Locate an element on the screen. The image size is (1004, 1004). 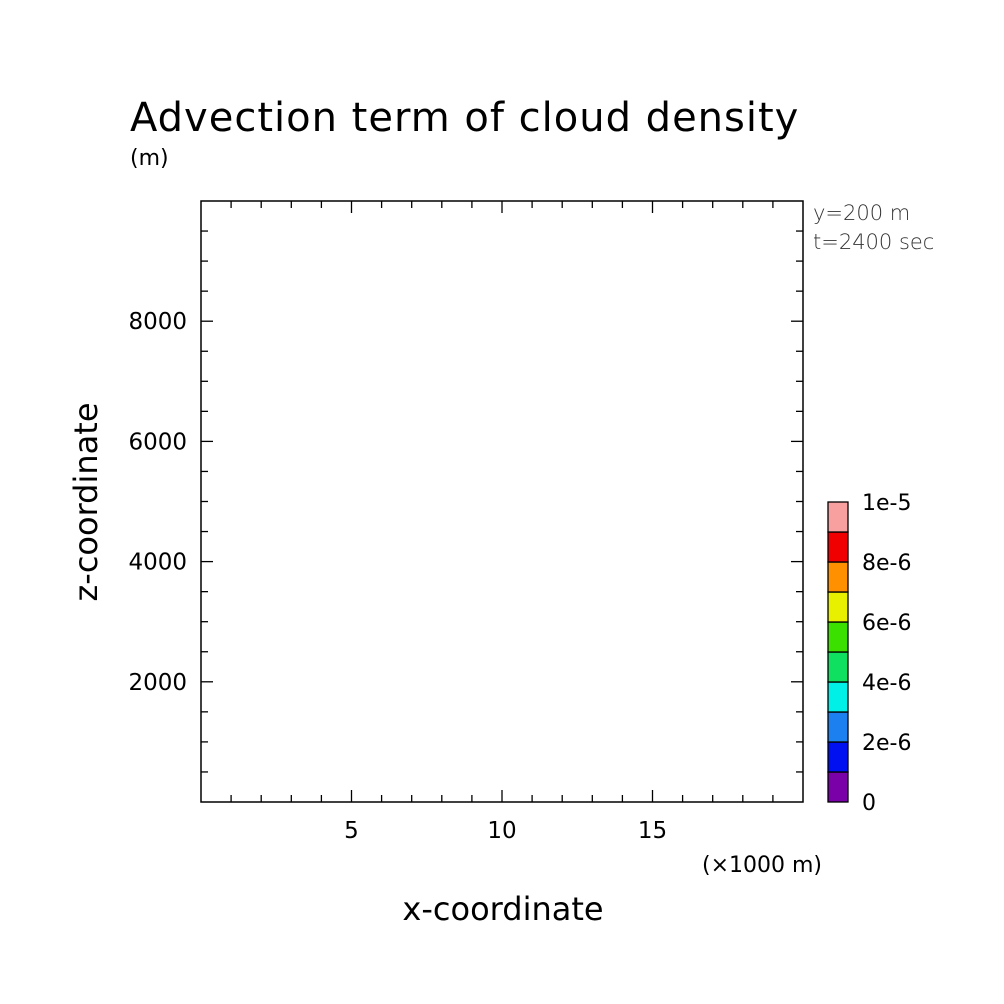
annotation-line-t: t=2400 sec is located at coordinates (873, 242).